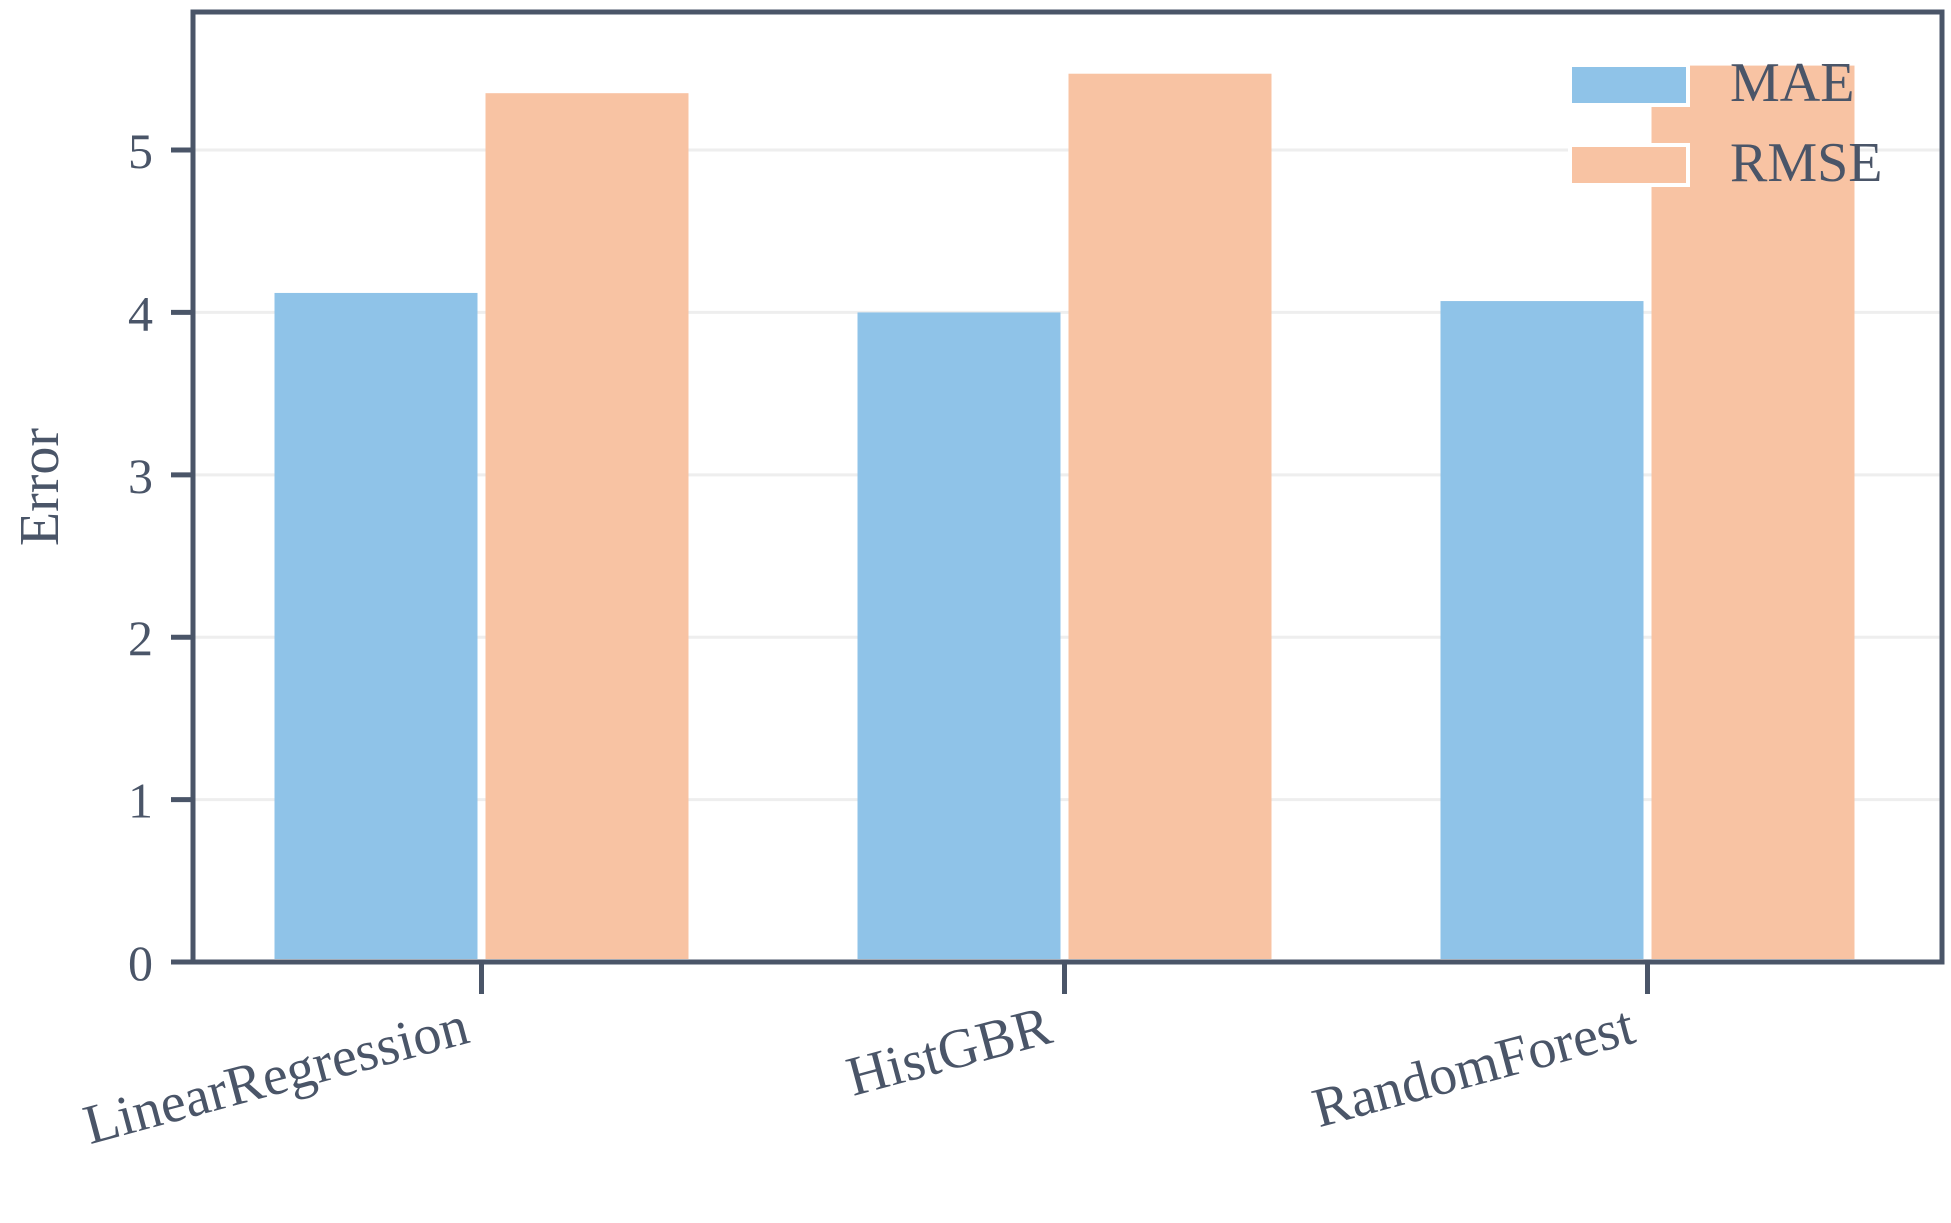 The height and width of the screenshot is (1223, 1951). What do you see at coordinates (1542, 630) in the screenshot?
I see `bar-mae-randomforest` at bounding box center [1542, 630].